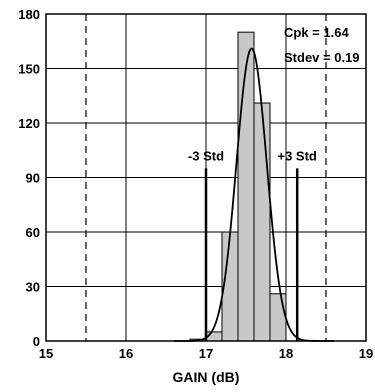 The height and width of the screenshot is (392, 375). I want to click on std-marker-label-1: +3 Std, so click(297, 155).